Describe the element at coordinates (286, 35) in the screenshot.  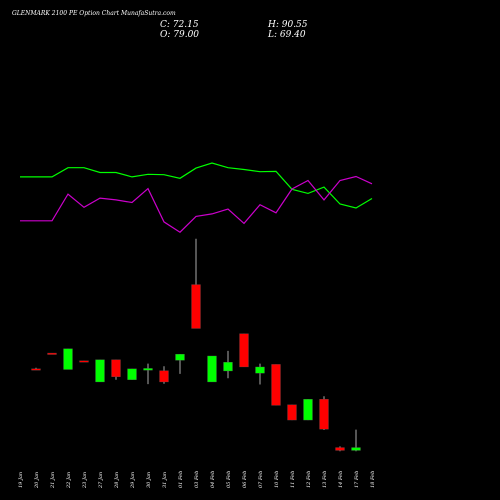
I see `low-value: L: 69.40` at that location.